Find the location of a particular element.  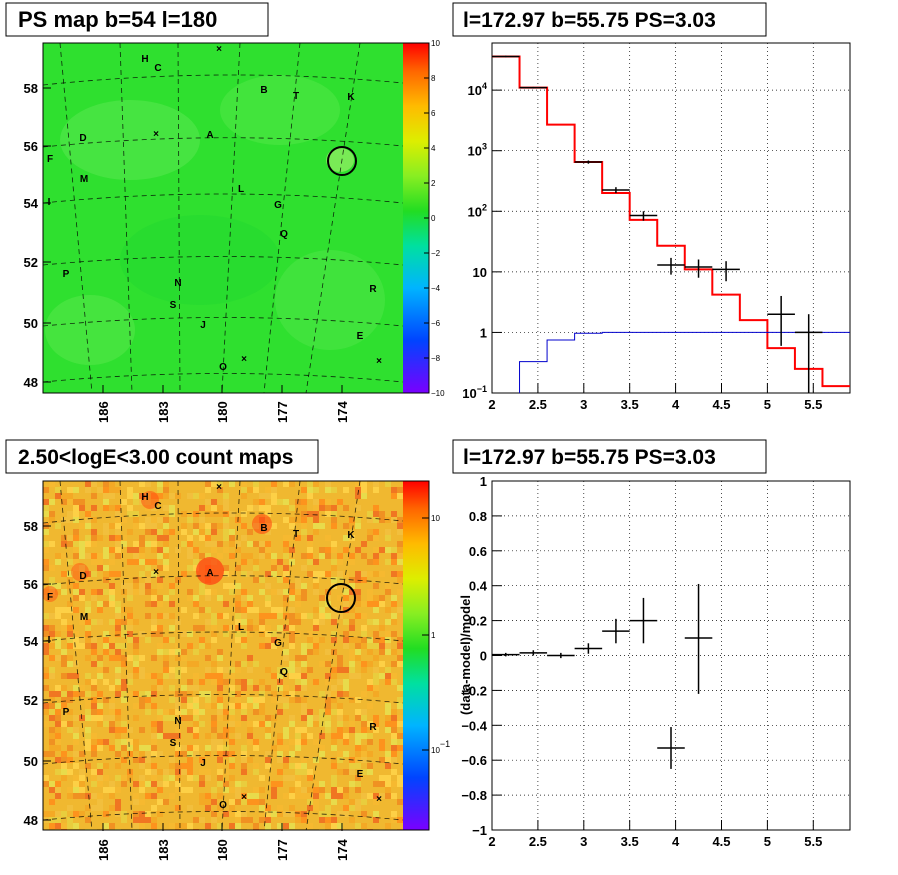

x-tick-label: 186 is located at coordinates (103, 412).